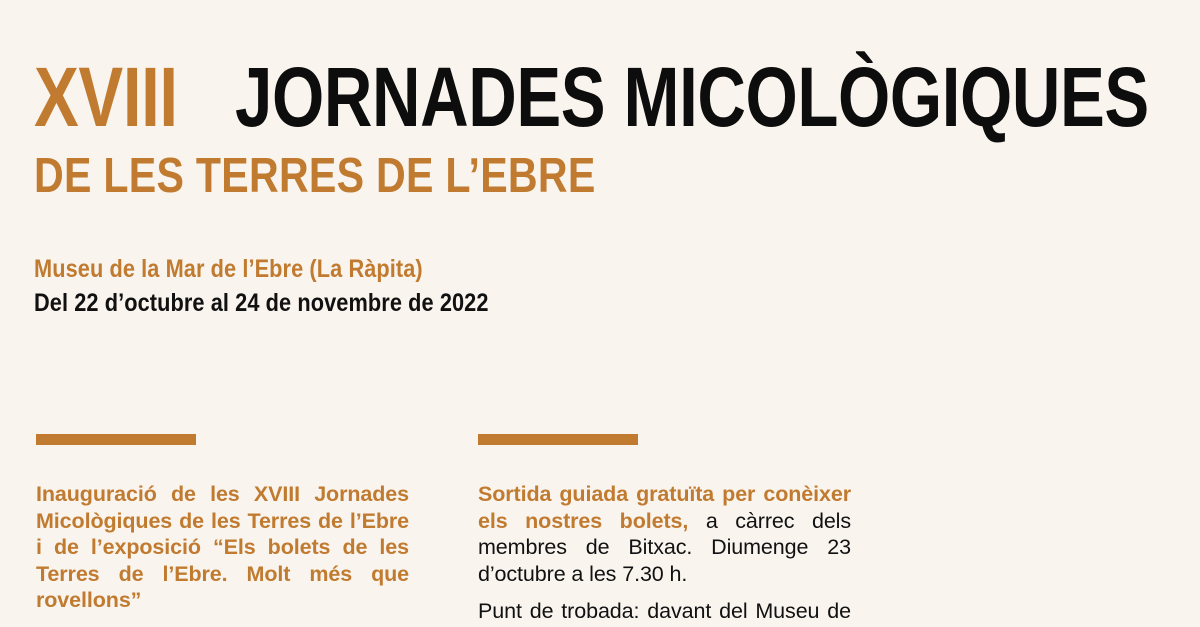 The height and width of the screenshot is (627, 1200). Describe the element at coordinates (228, 269) in the screenshot. I see `event-venue: Museu de la Mar de l’Ebre (La Ràpita)` at that location.